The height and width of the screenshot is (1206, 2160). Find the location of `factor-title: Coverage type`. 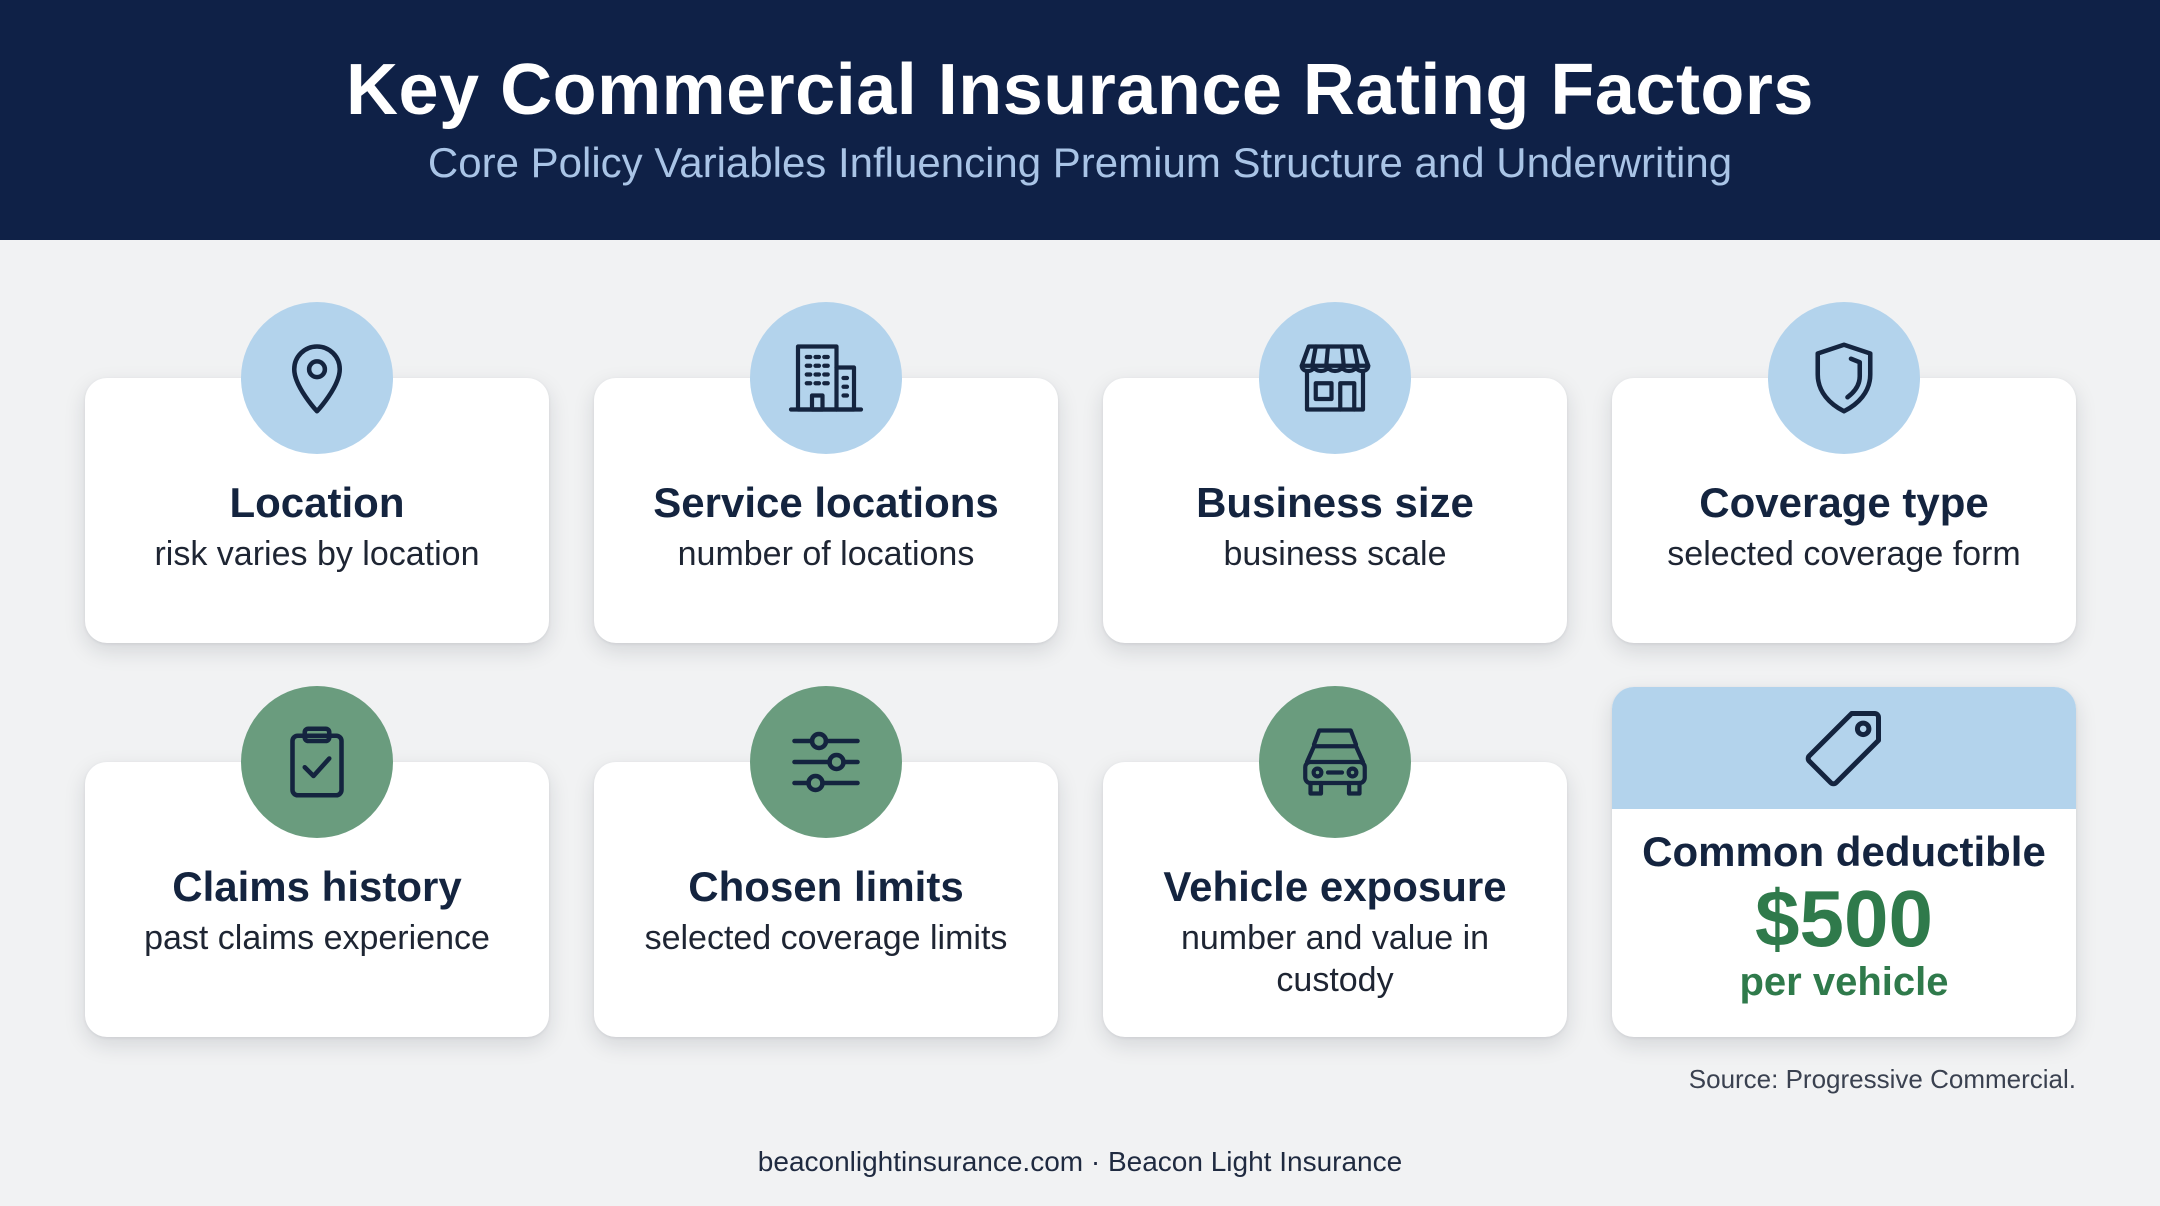

factor-title: Coverage type is located at coordinates (1844, 502).